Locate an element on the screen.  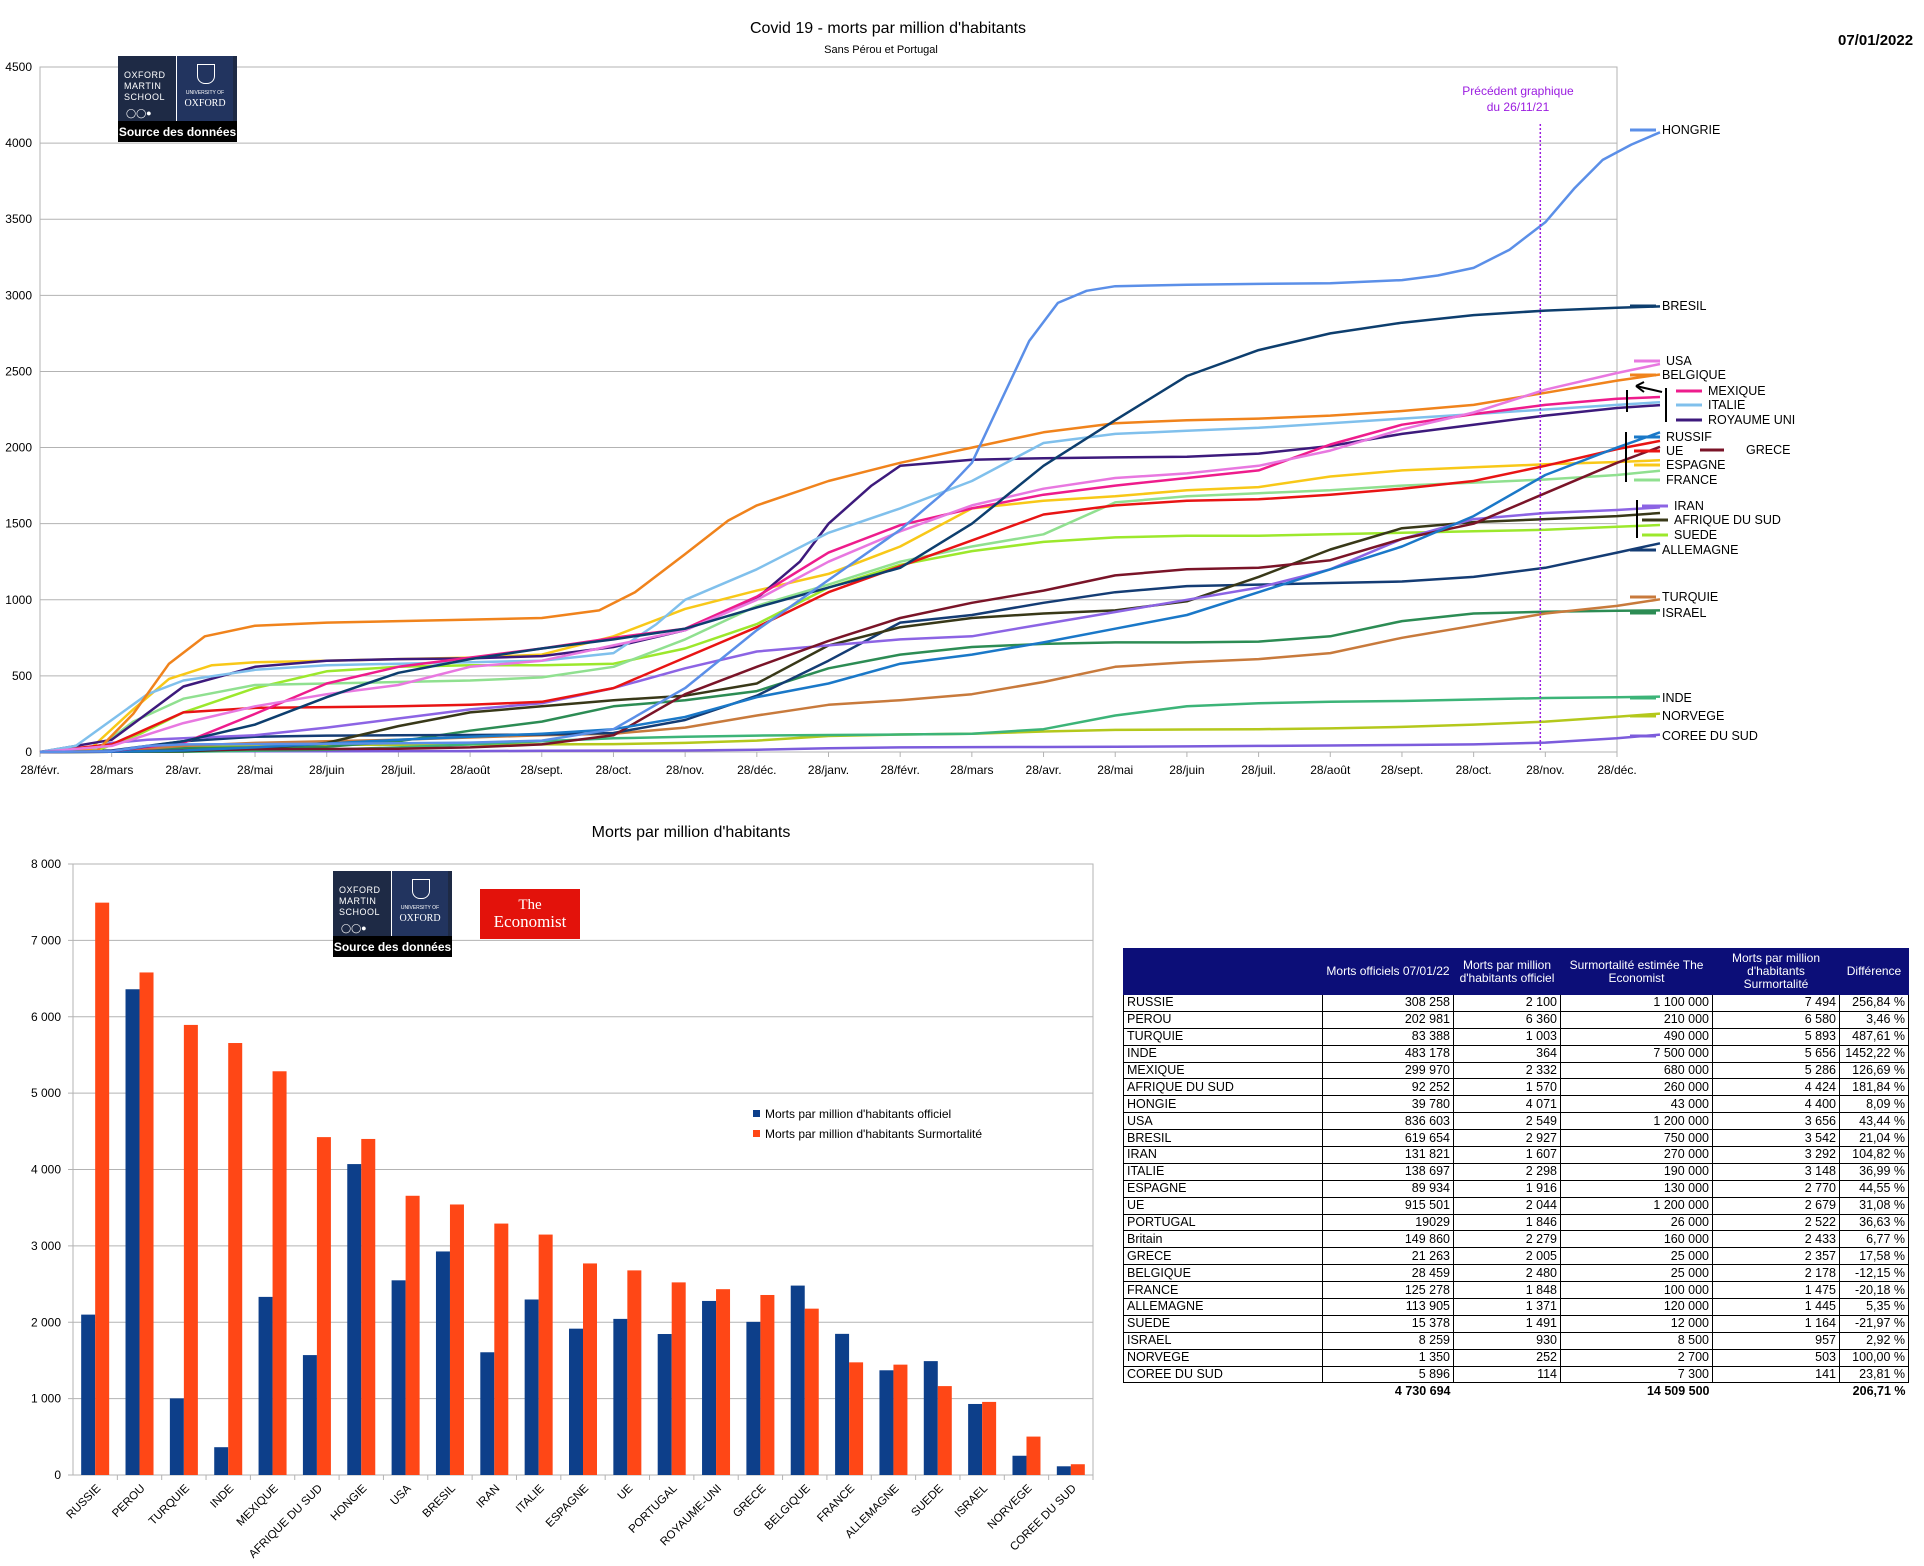
line-series-israel is located at coordinates (850, 681).